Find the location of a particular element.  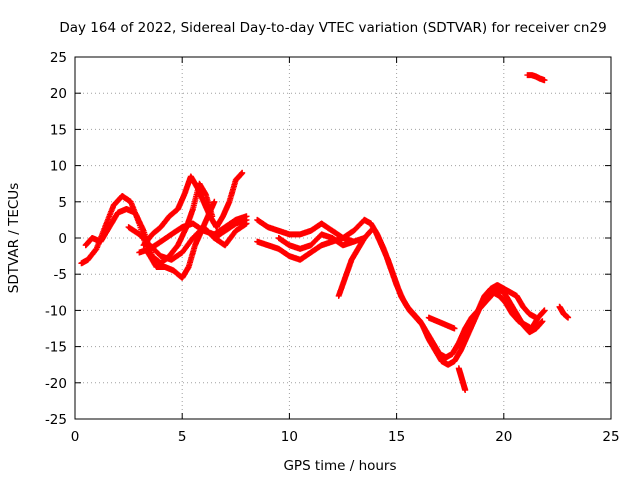

x-tick-label: 15 is located at coordinates (396, 437).